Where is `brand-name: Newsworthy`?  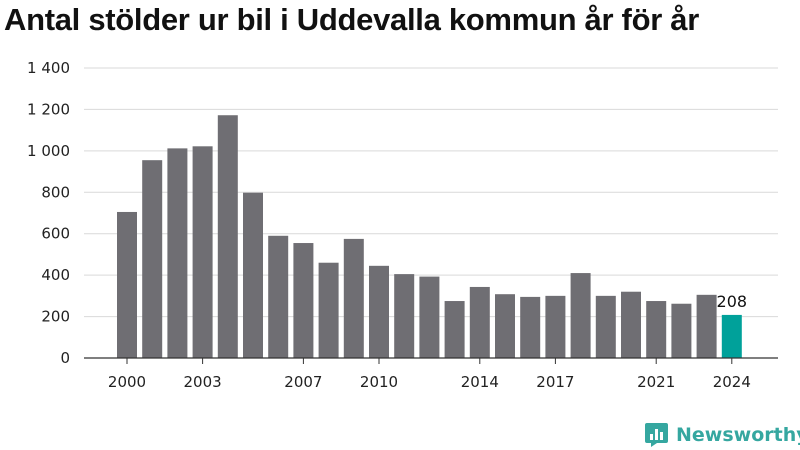 brand-name: Newsworthy is located at coordinates (738, 435).